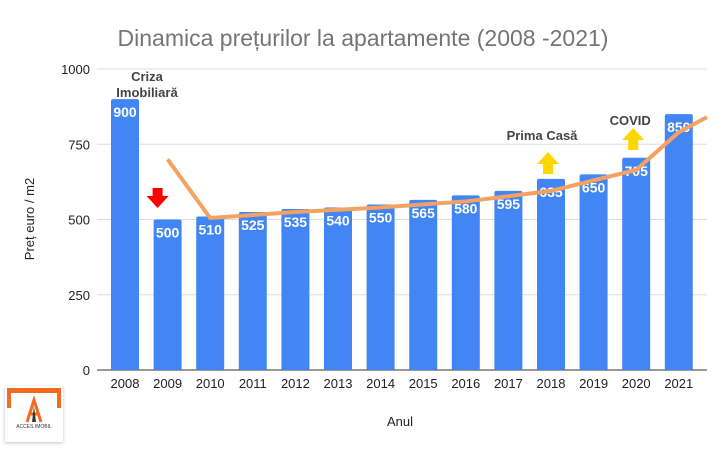  Describe the element at coordinates (423, 383) in the screenshot. I see `x-tick-label: 2015` at that location.